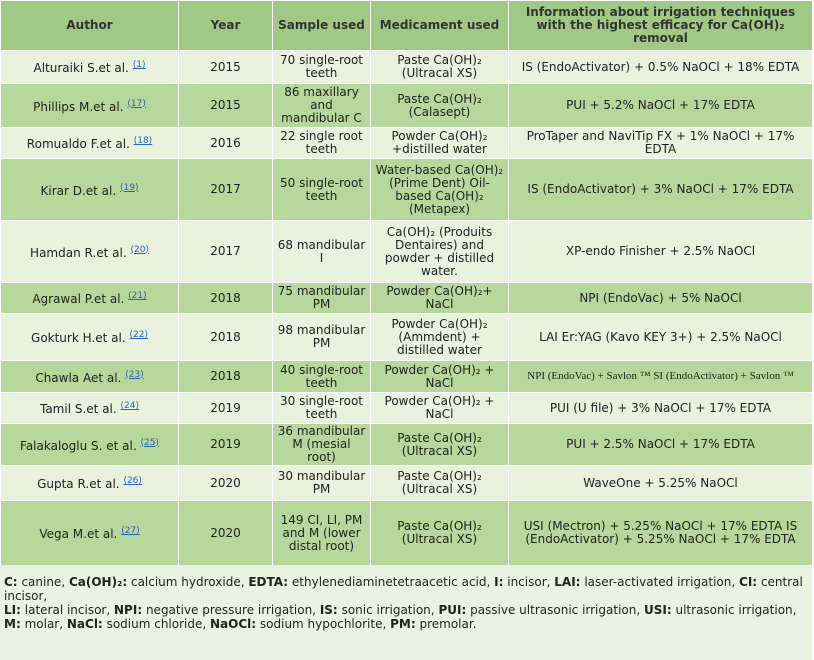 The width and height of the screenshot is (814, 660). Describe the element at coordinates (225, 337) in the screenshot. I see `year-cell: 2018` at that location.